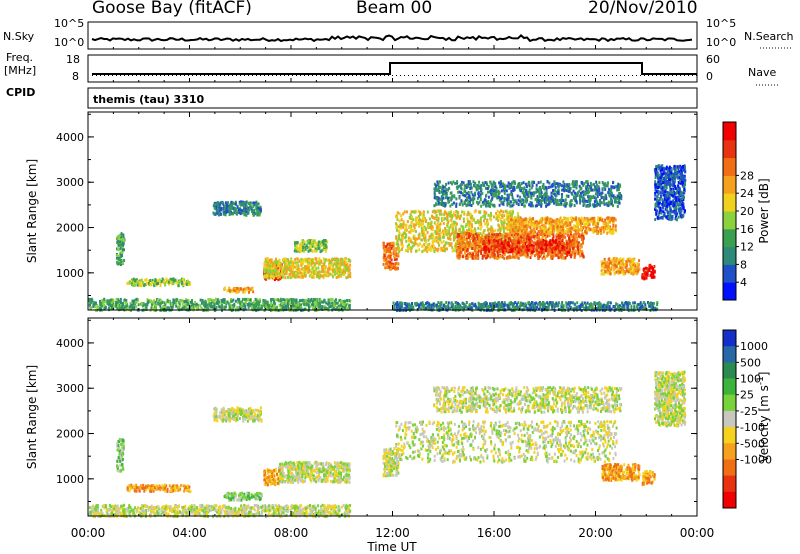 Image resolution: width=800 pixels, height=554 pixels. I want to click on freq-unit-label: [MHz], so click(20, 70).